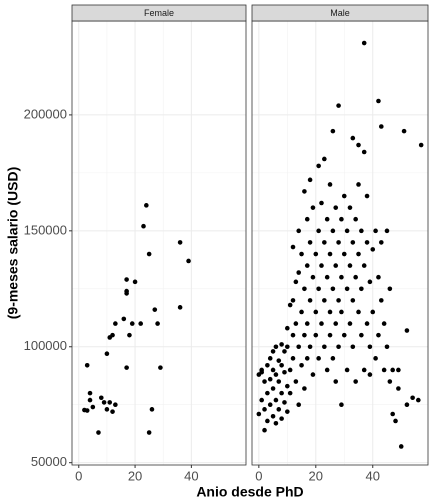  I want to click on x-tick-label: 40, so click(191, 475).